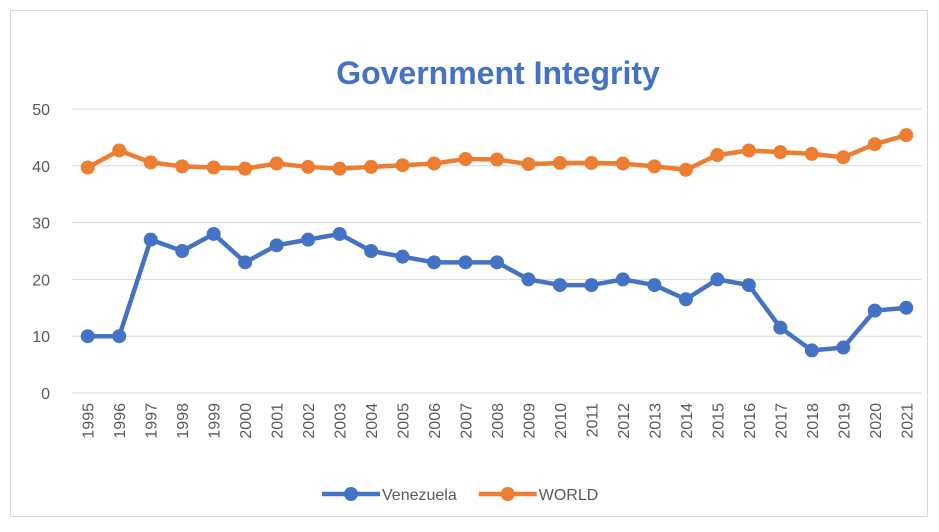 The width and height of the screenshot is (939, 532). What do you see at coordinates (907, 421) in the screenshot?
I see `x-tick-label: 2021` at bounding box center [907, 421].